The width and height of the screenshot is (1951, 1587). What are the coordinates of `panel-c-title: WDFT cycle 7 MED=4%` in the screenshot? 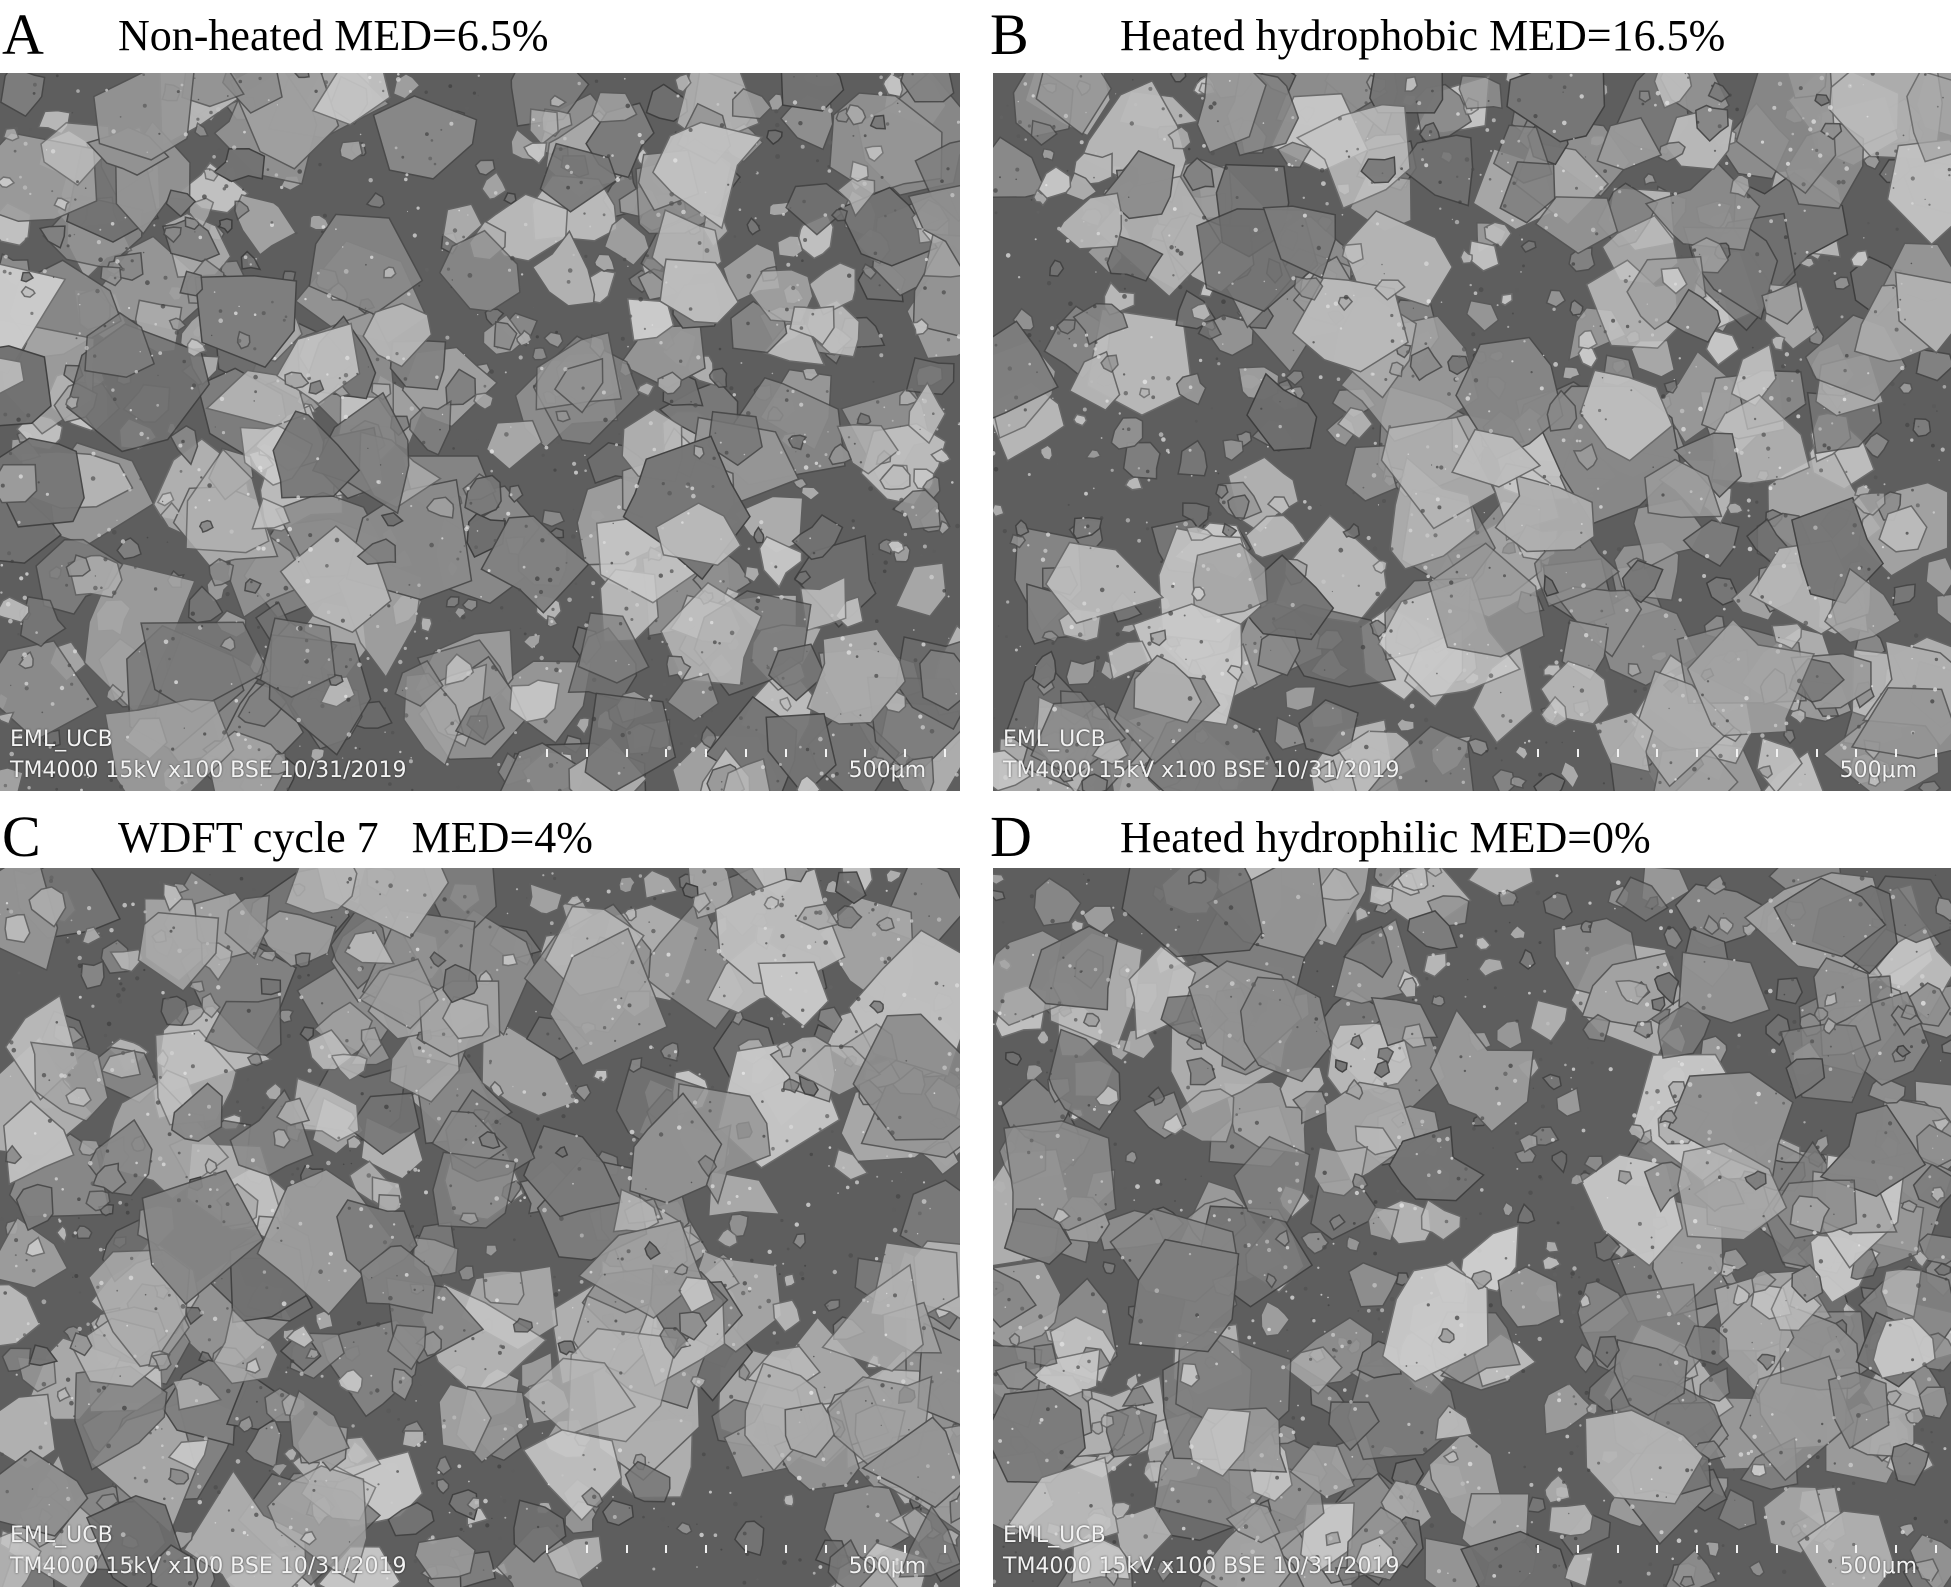 It's located at (355, 837).